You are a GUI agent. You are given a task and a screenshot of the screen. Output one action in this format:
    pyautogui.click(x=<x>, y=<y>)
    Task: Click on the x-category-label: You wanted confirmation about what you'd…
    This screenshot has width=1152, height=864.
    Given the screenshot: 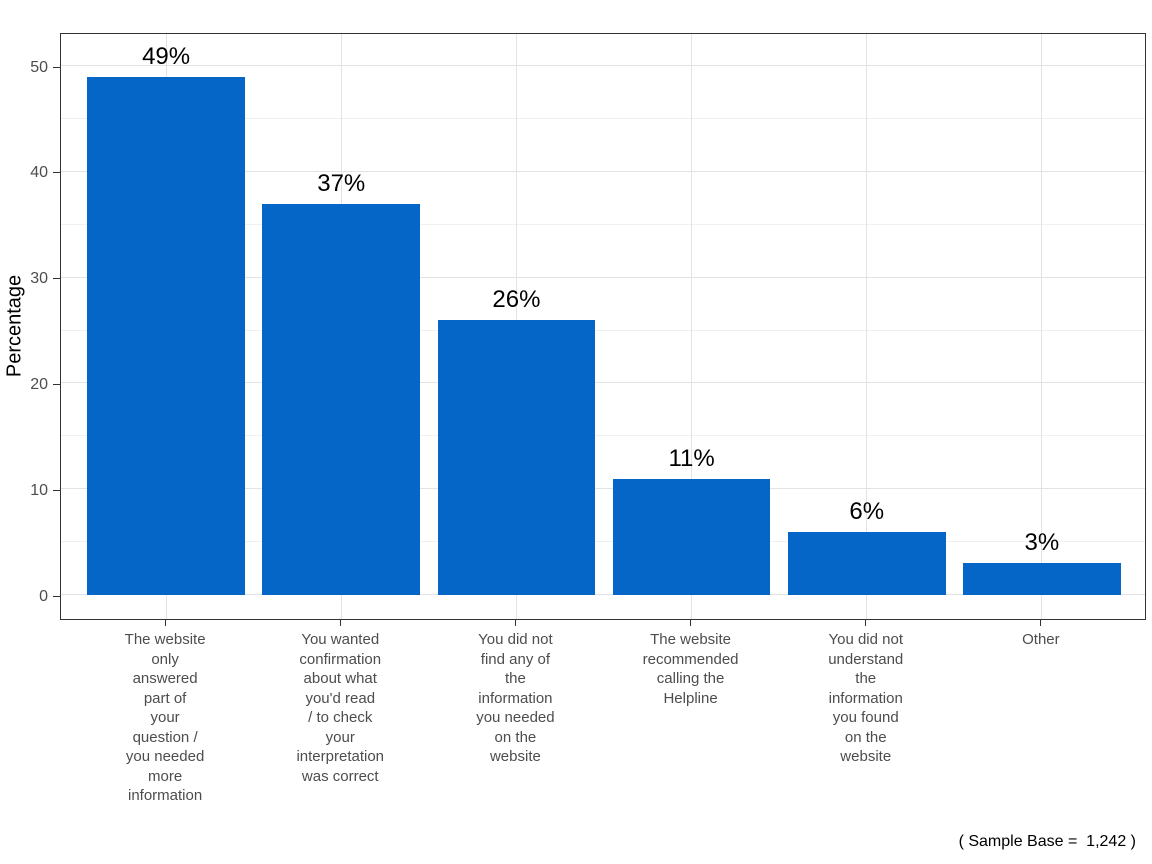 What is the action you would take?
    pyautogui.click(x=340, y=708)
    